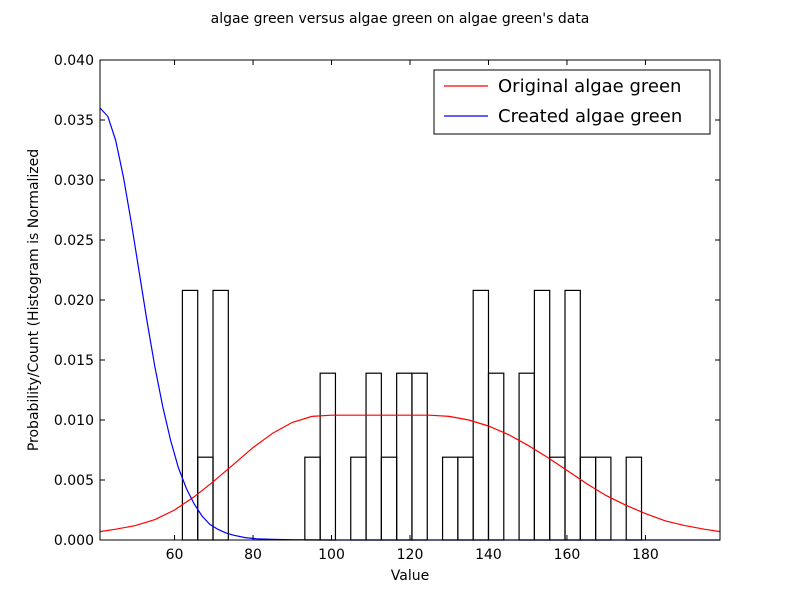  What do you see at coordinates (74, 541) in the screenshot?
I see `y-tick-label-0: 0.000` at bounding box center [74, 541].